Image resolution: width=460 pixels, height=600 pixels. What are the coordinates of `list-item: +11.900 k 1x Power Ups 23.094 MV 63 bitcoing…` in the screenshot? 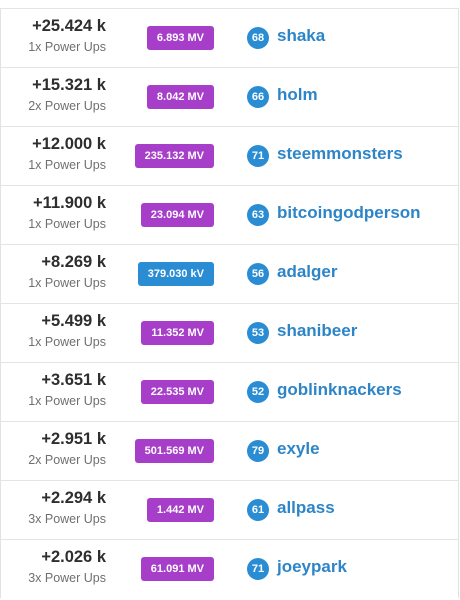 It's located at (229, 214).